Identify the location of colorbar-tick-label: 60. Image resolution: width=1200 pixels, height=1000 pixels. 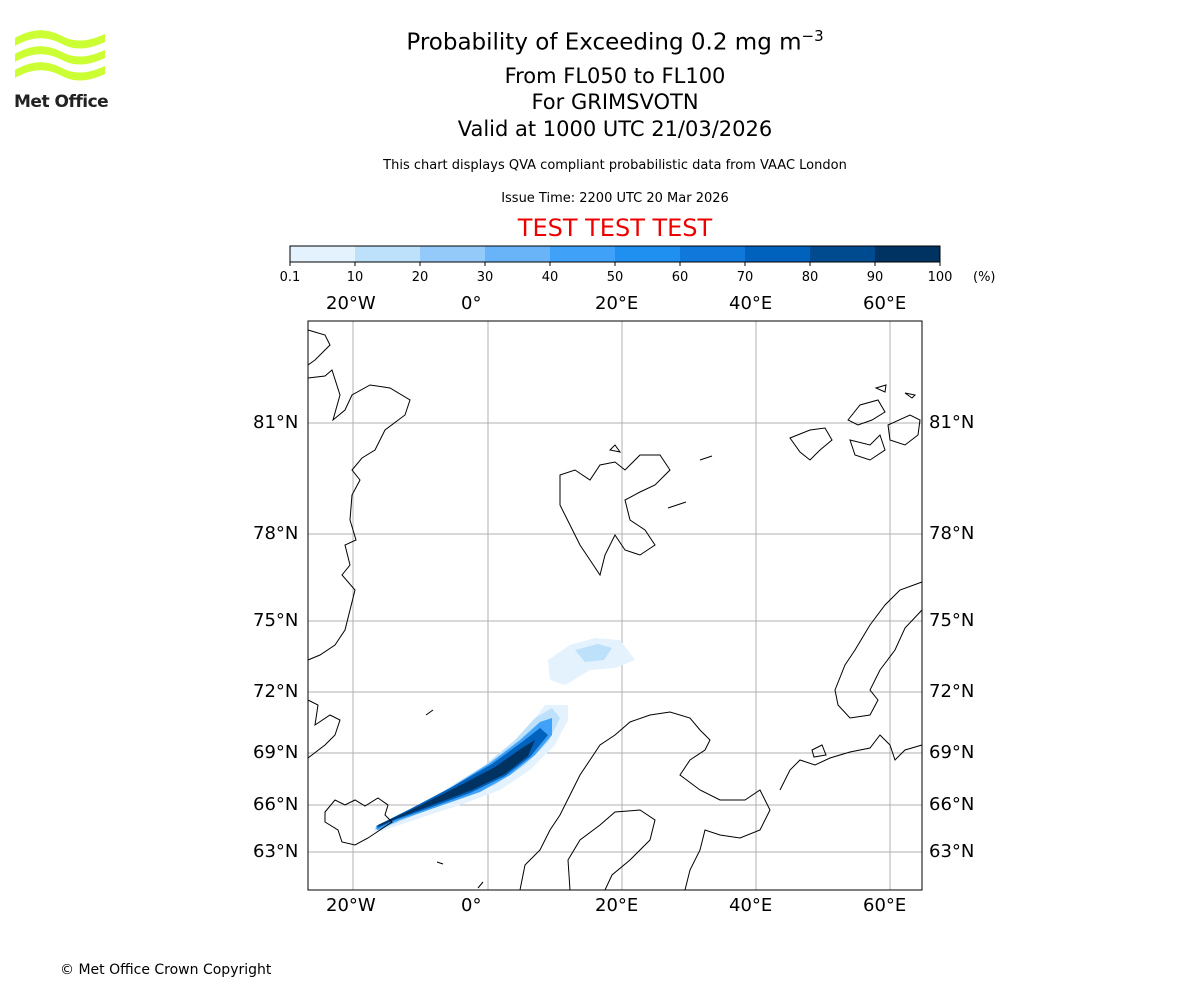
(680, 277).